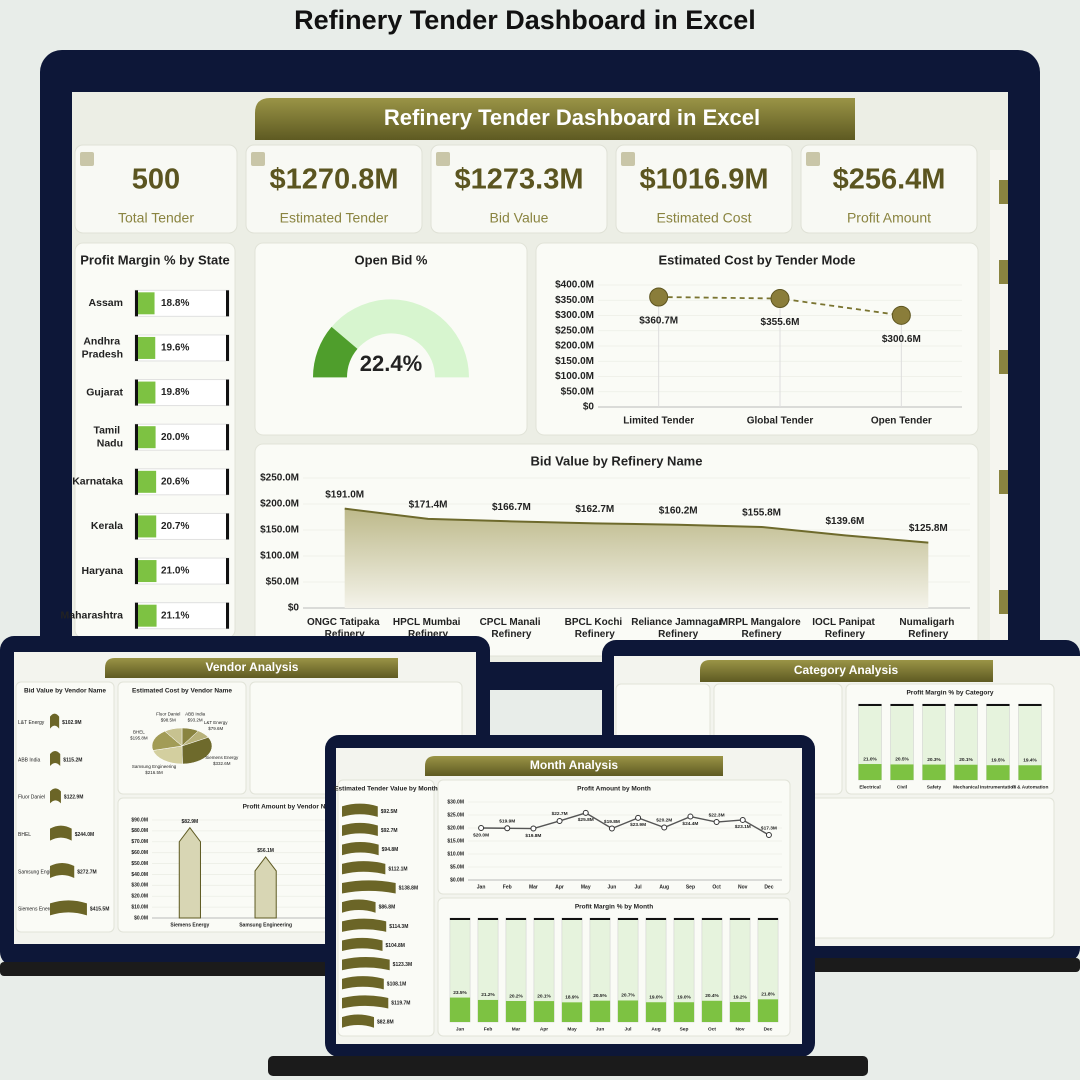 The height and width of the screenshot is (1080, 1080). Describe the element at coordinates (86, 872) in the screenshot. I see `data-label: $272.7M` at that location.